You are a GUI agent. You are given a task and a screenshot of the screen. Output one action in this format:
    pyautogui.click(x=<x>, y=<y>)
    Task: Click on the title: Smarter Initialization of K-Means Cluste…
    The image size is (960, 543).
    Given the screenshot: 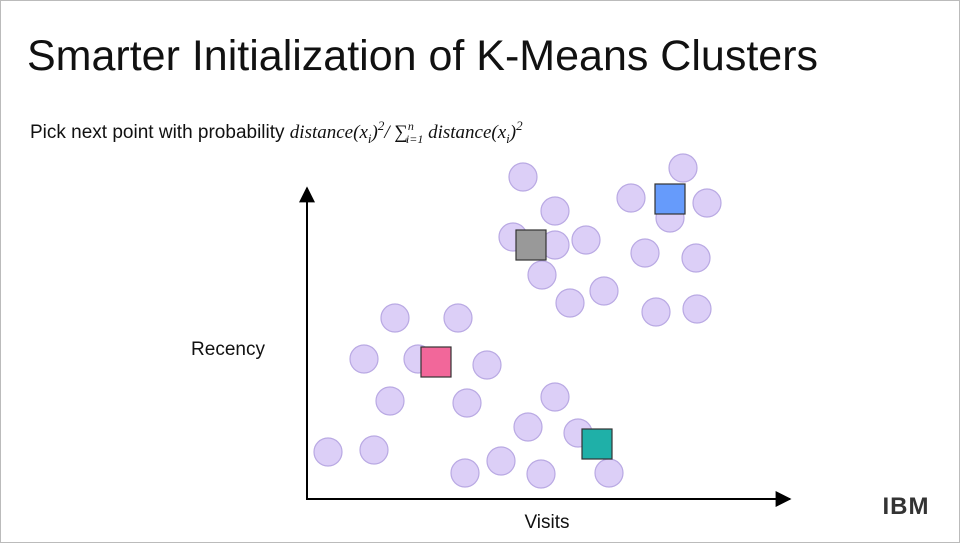 What is the action you would take?
    pyautogui.click(x=422, y=56)
    